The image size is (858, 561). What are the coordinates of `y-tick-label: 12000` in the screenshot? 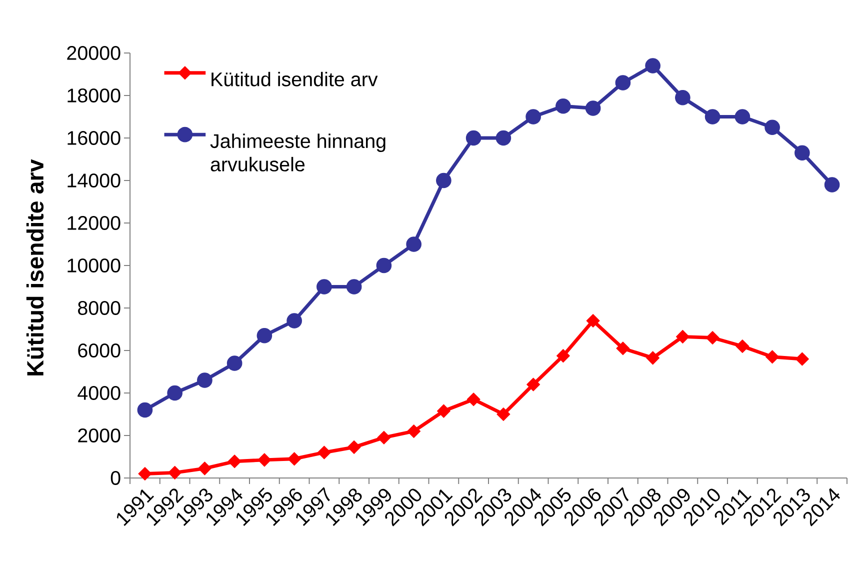 It's located at (94, 223).